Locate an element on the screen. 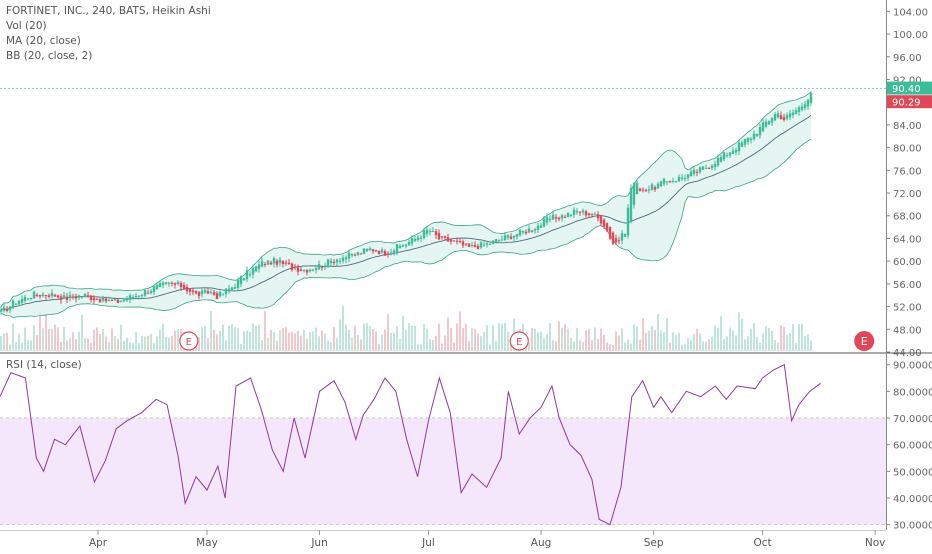 This screenshot has height=554, width=932. last-price-text: 90.40 is located at coordinates (906, 89).